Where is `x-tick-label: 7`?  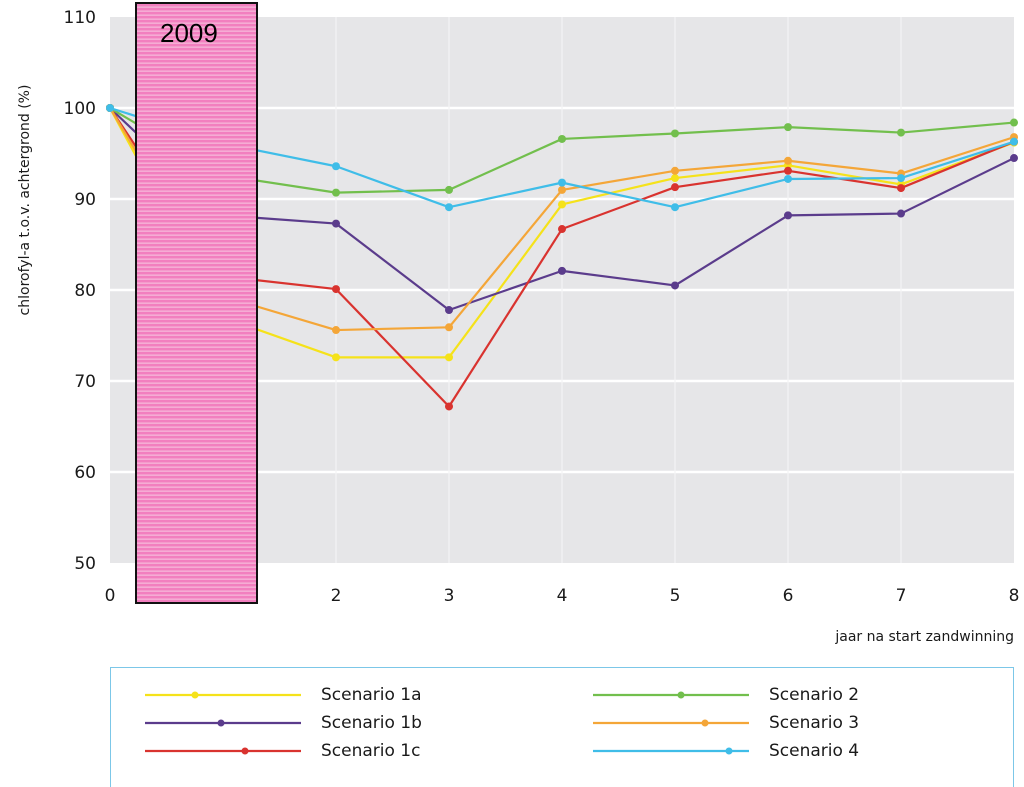
x-tick-label: 7 is located at coordinates (901, 596).